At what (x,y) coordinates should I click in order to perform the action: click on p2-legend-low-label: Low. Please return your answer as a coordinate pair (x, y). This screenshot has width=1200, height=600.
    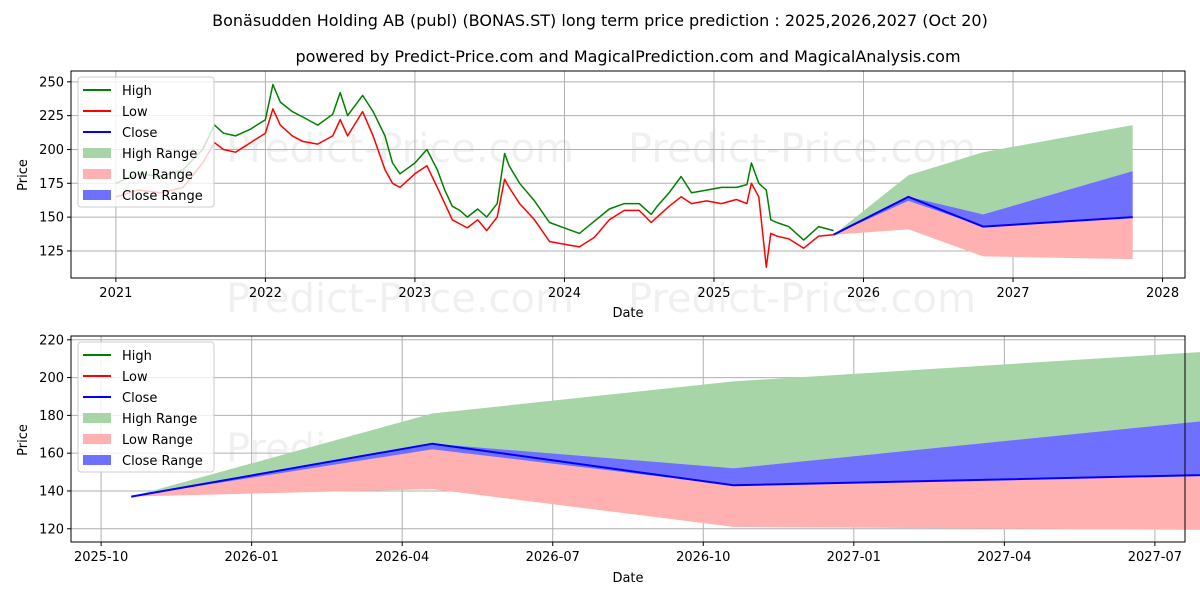
    Looking at the image, I should click on (135, 377).